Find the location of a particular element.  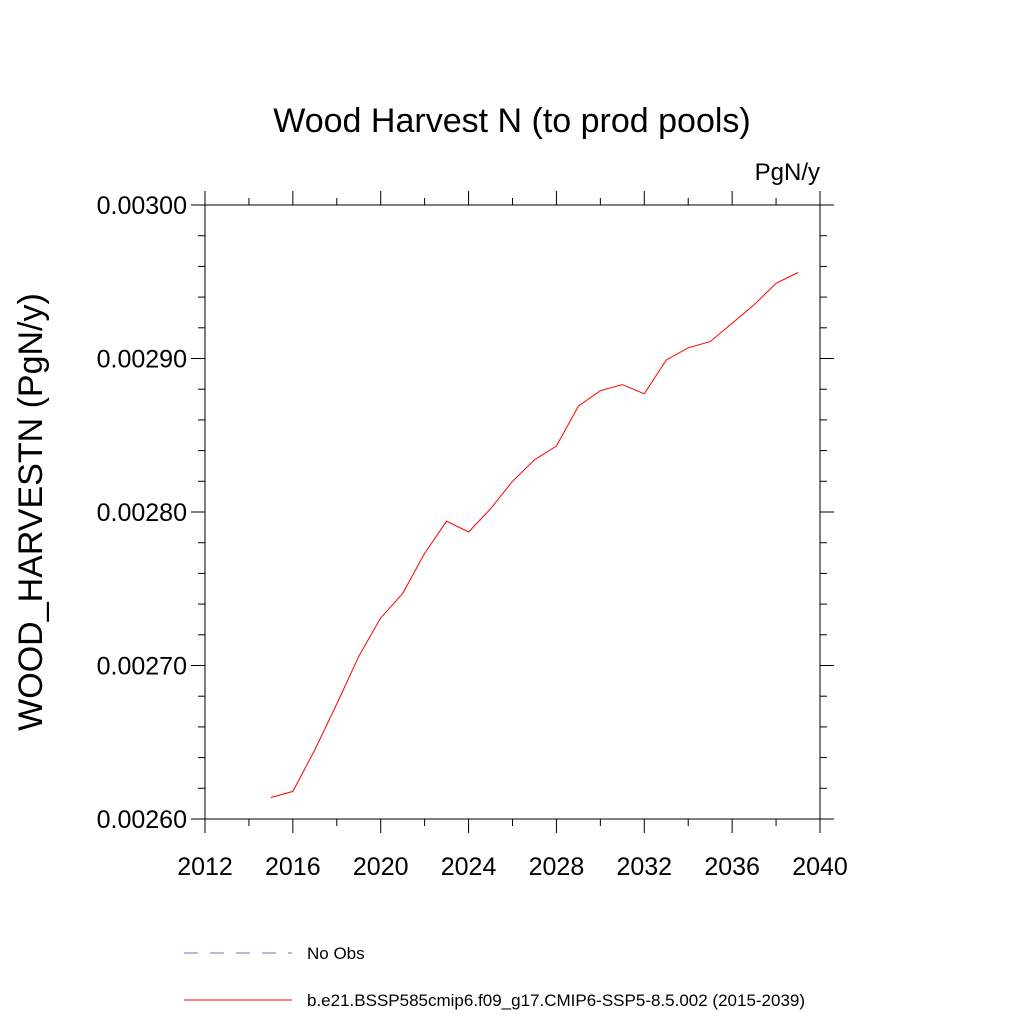

units-label: PgN/y is located at coordinates (787, 172).